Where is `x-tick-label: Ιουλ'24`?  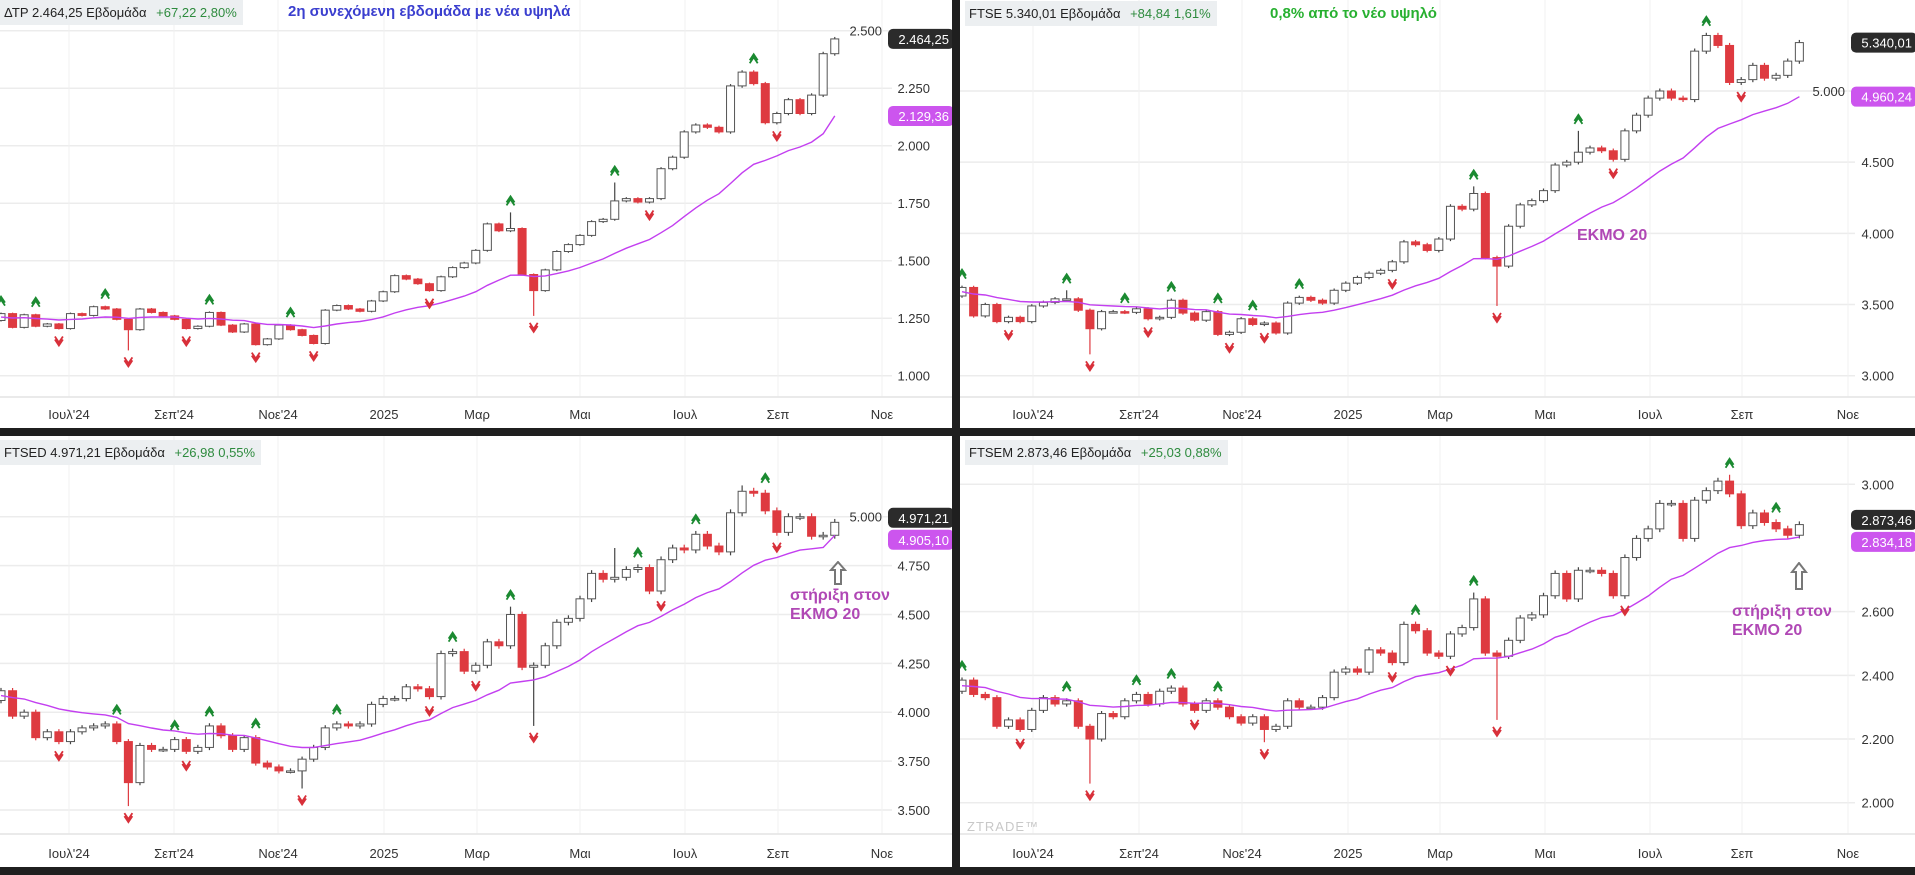 x-tick-label: Ιουλ'24 is located at coordinates (1032, 414).